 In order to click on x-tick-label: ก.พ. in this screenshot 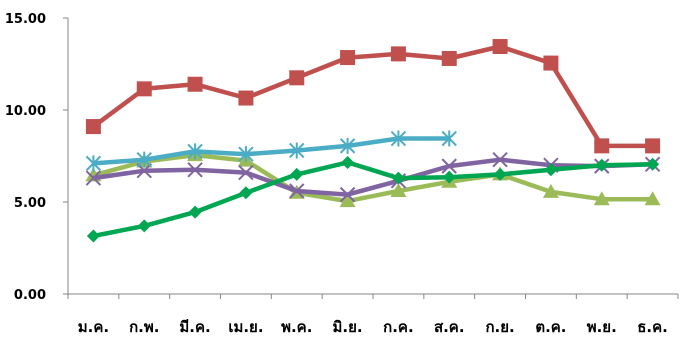, I will do `click(144, 327)`.